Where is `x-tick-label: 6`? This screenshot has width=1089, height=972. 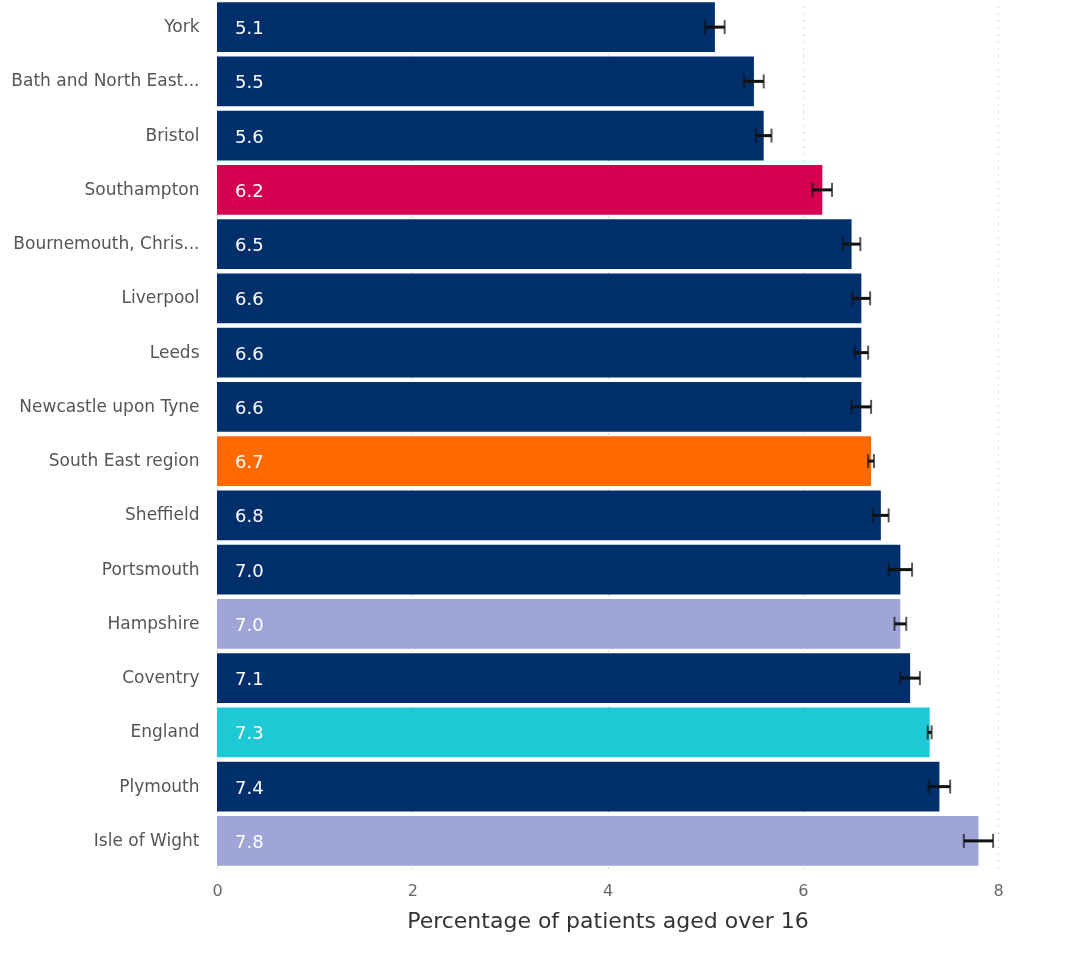
x-tick-label: 6 is located at coordinates (803, 890).